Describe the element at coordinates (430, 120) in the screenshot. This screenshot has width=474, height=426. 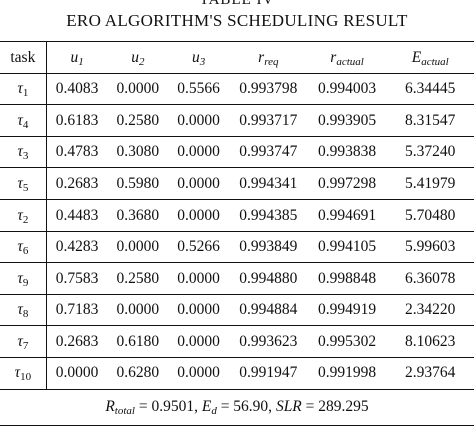
I see `value-cell: 8.31547` at that location.